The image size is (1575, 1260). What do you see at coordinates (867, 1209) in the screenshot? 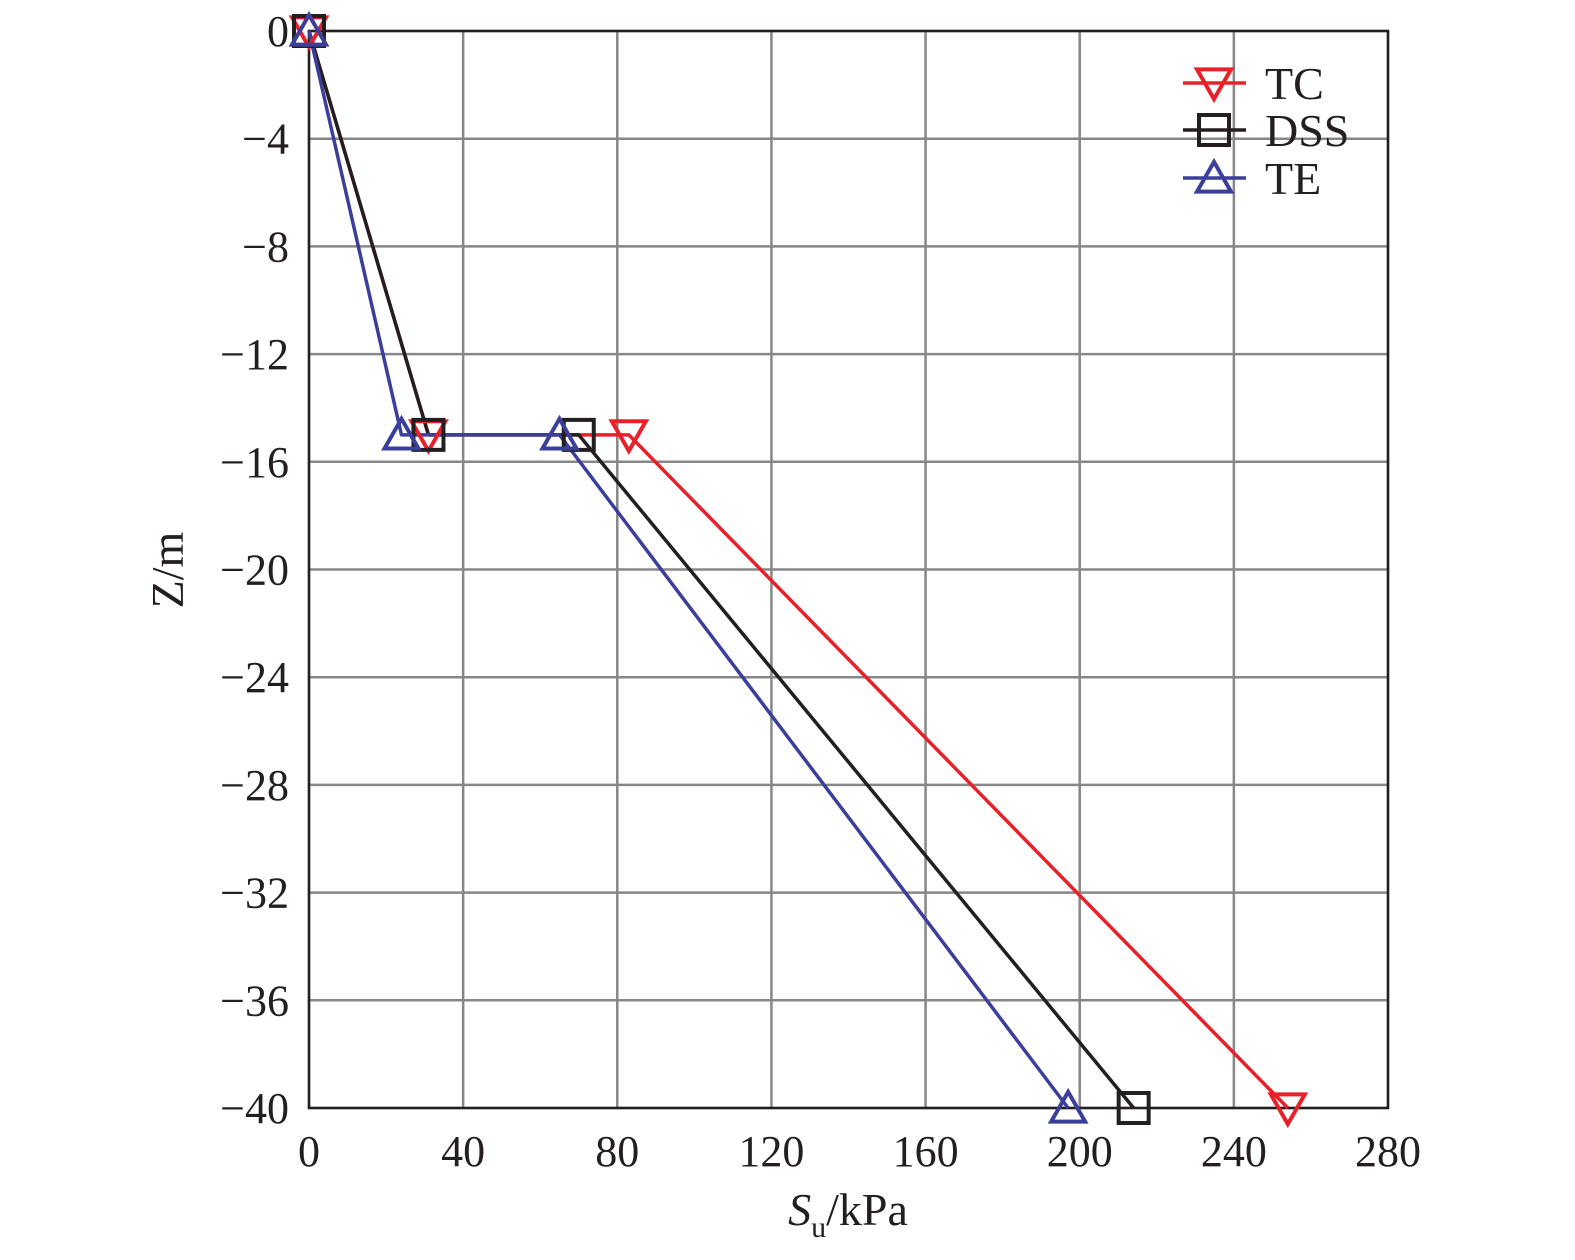
I see `x-axis-label-unit: /kPa` at bounding box center [867, 1209].